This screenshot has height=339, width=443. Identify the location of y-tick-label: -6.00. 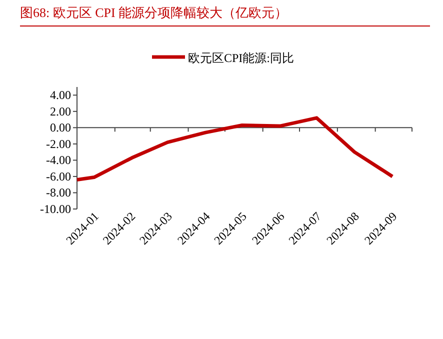
(58, 176).